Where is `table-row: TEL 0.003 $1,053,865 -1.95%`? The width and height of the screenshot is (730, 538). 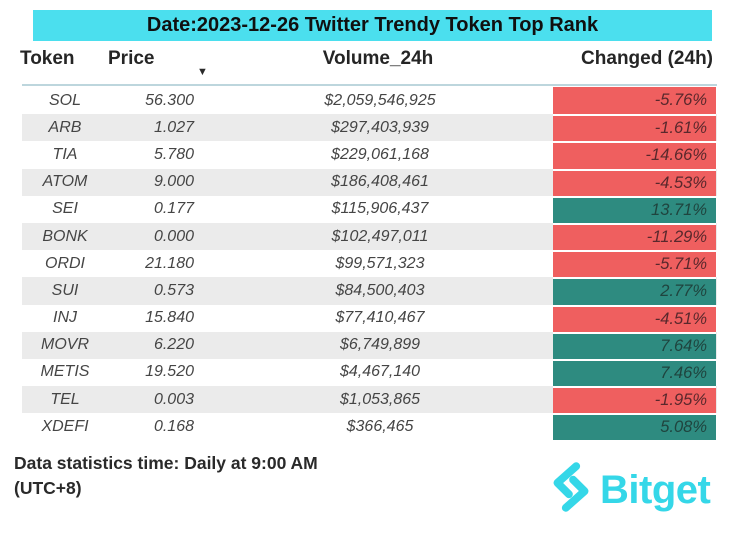 table-row: TEL 0.003 $1,053,865 -1.95% is located at coordinates (369, 400).